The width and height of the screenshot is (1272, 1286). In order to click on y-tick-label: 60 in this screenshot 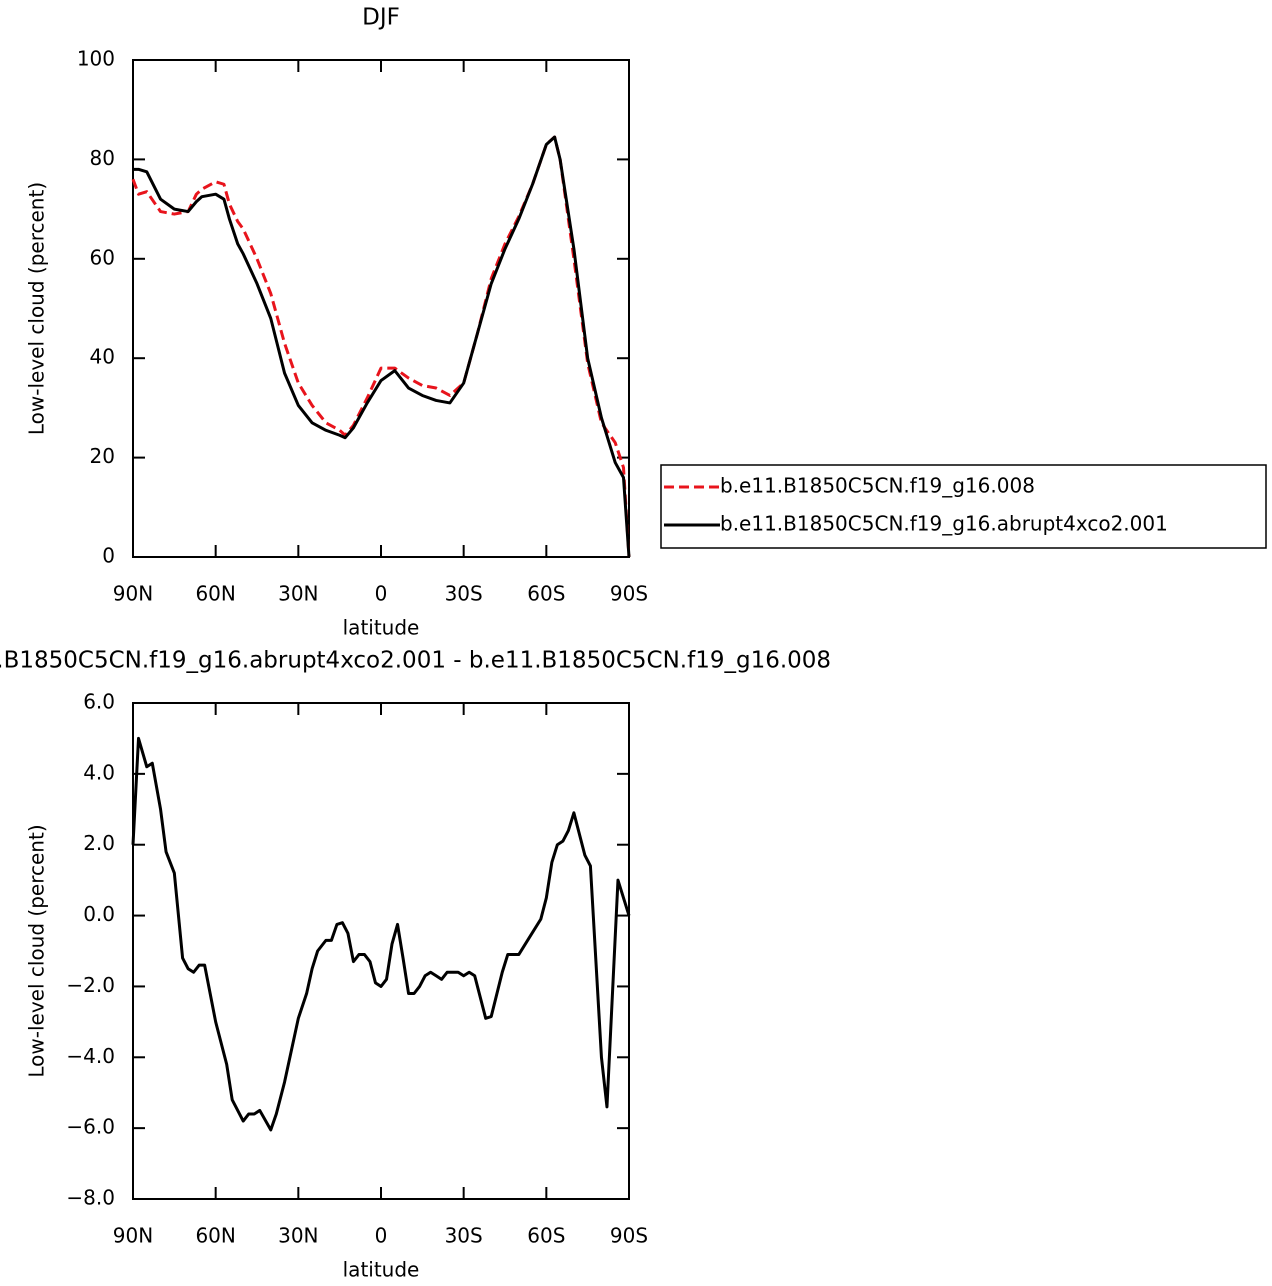, I will do `click(102, 257)`.